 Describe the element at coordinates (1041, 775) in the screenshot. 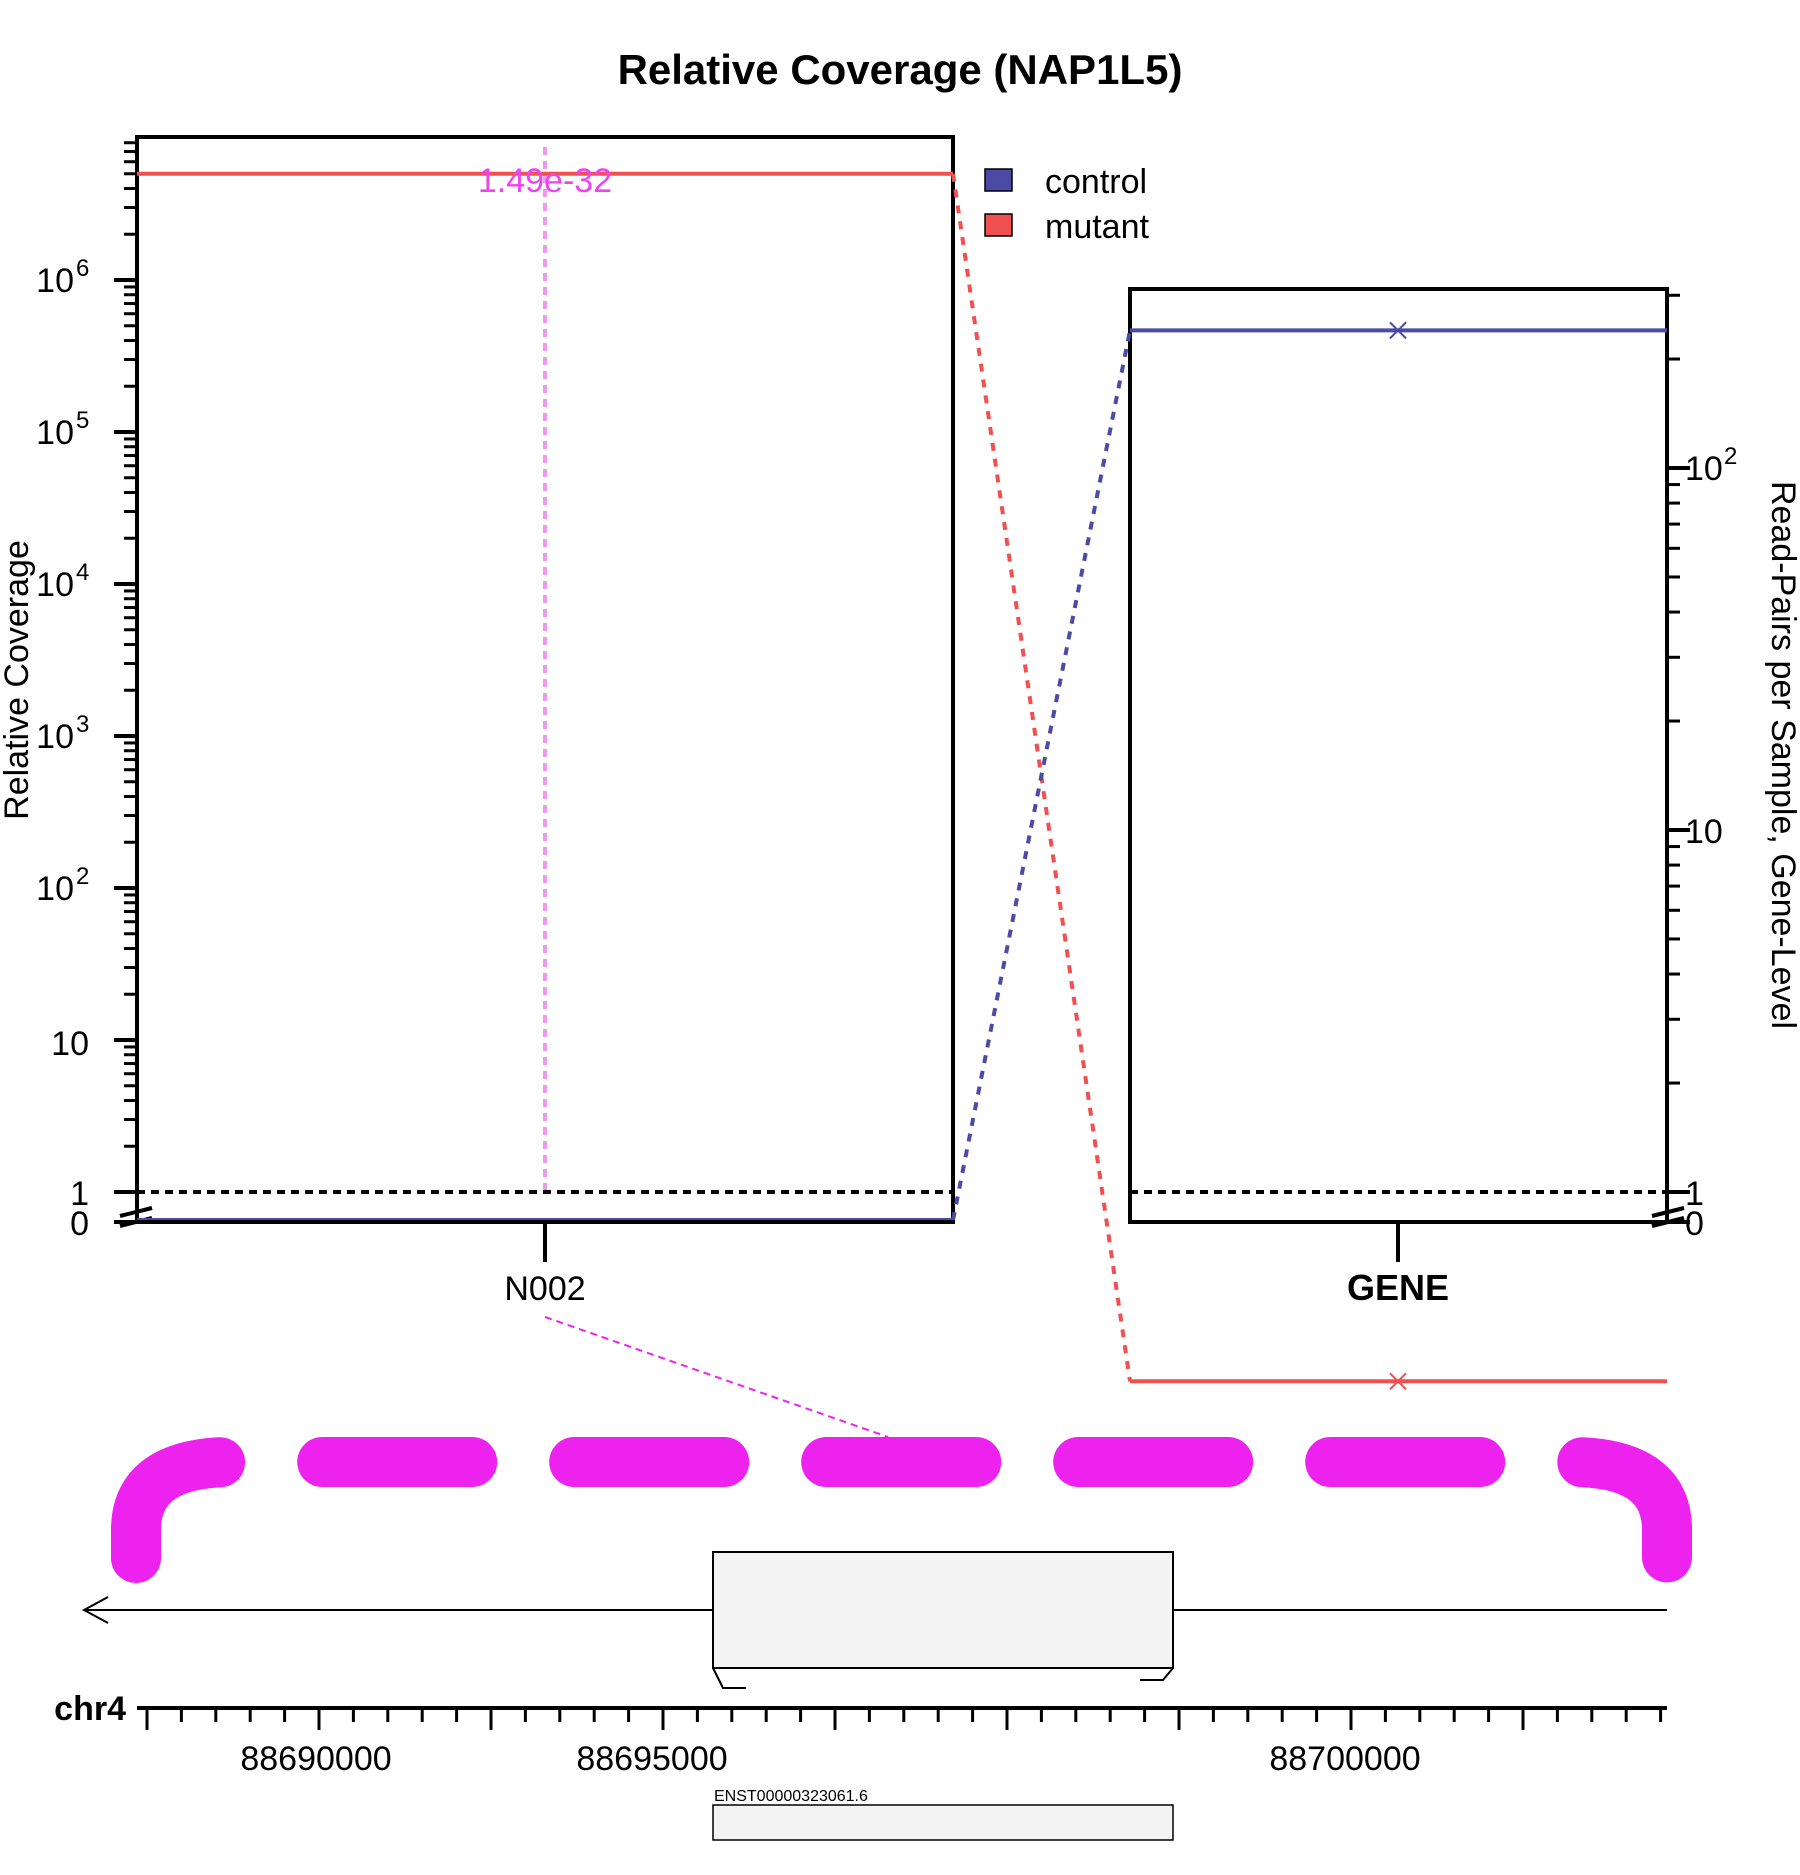

I see `control-connector-line` at that location.